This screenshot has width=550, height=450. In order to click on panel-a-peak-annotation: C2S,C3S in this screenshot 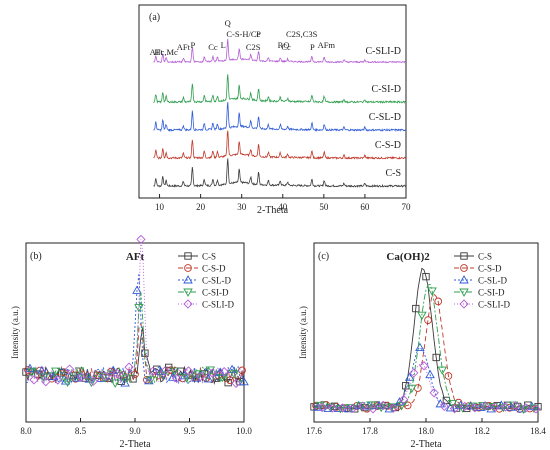, I will do `click(302, 34)`.